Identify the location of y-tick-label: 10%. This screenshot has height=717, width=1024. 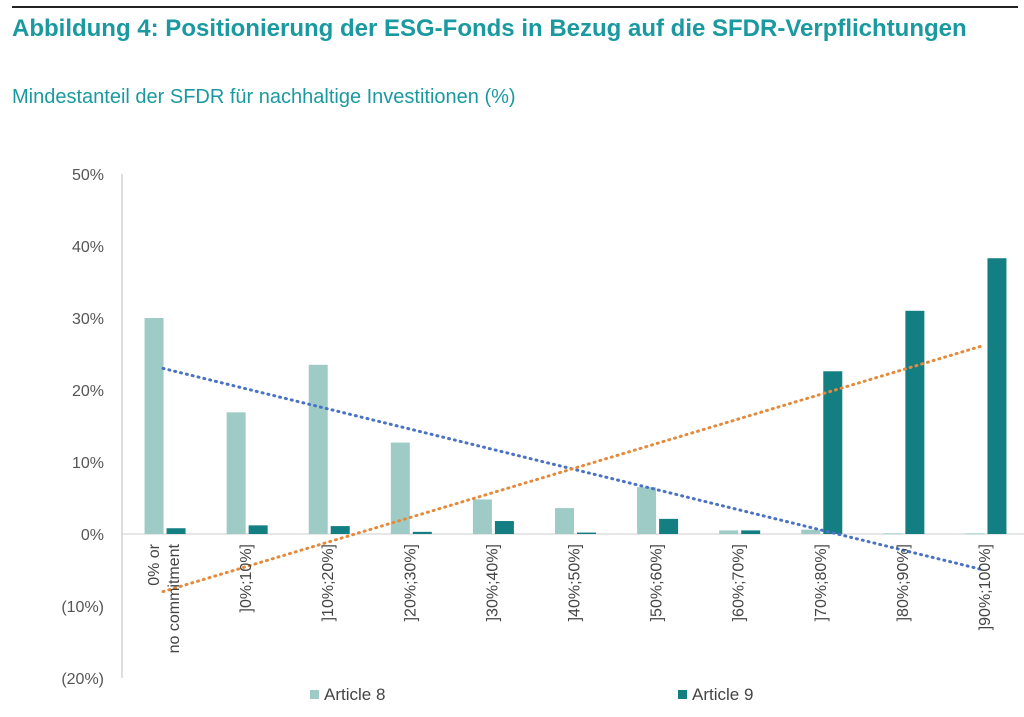
(88, 463).